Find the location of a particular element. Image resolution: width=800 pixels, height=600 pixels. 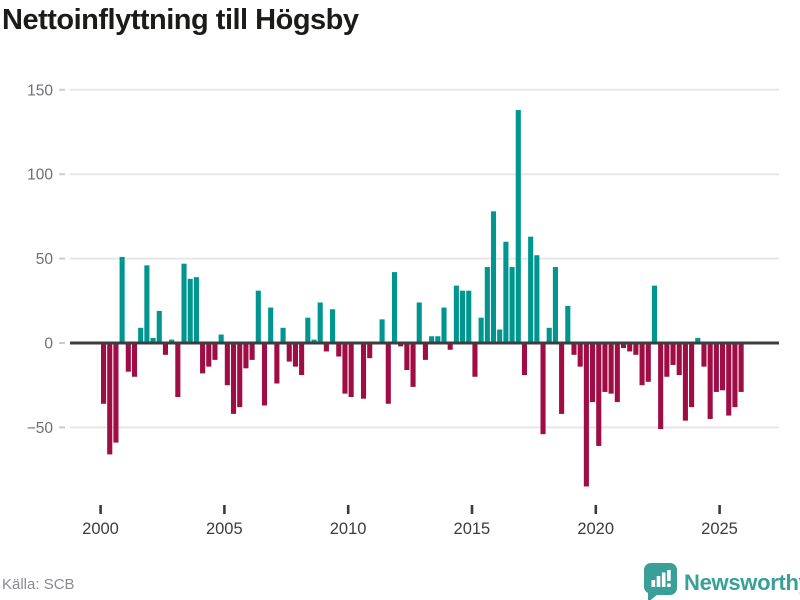

newsworthy-logo-icon is located at coordinates (660, 581).